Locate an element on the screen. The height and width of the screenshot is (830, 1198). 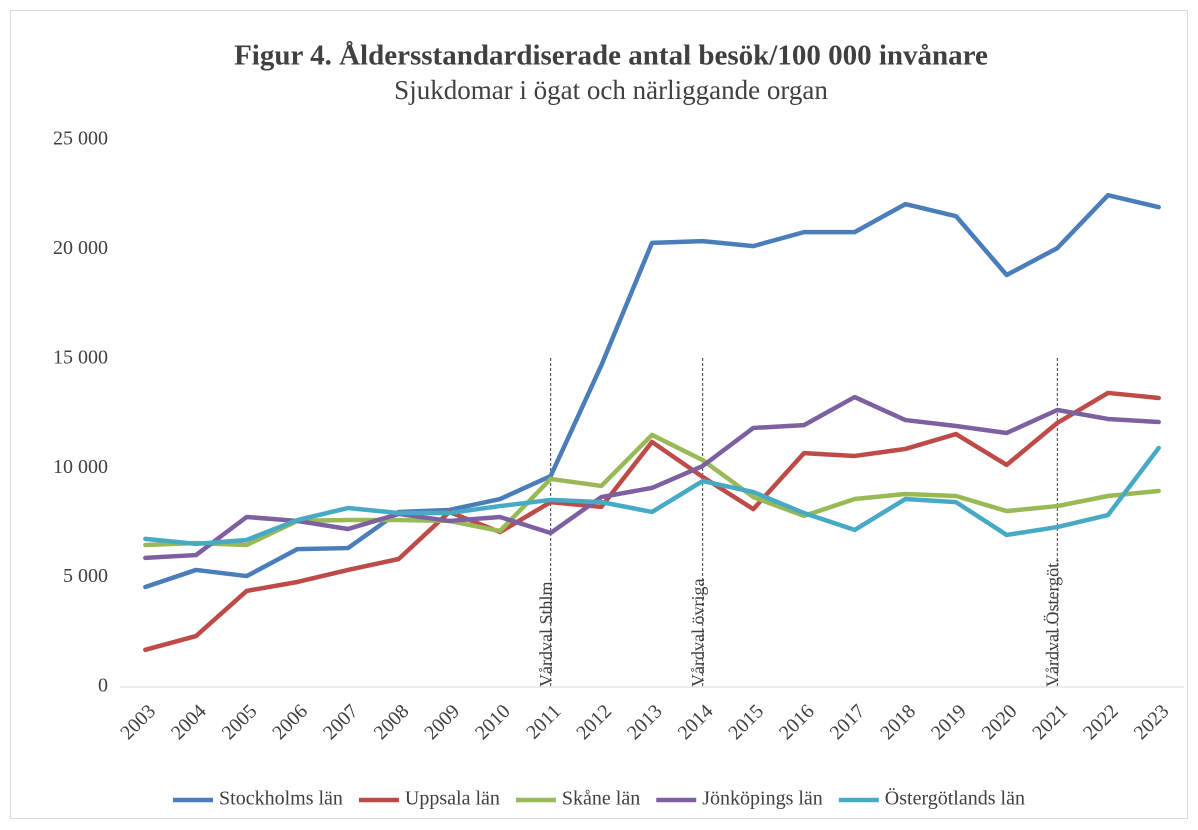
legend-label: Stockholms län is located at coordinates (281, 799).